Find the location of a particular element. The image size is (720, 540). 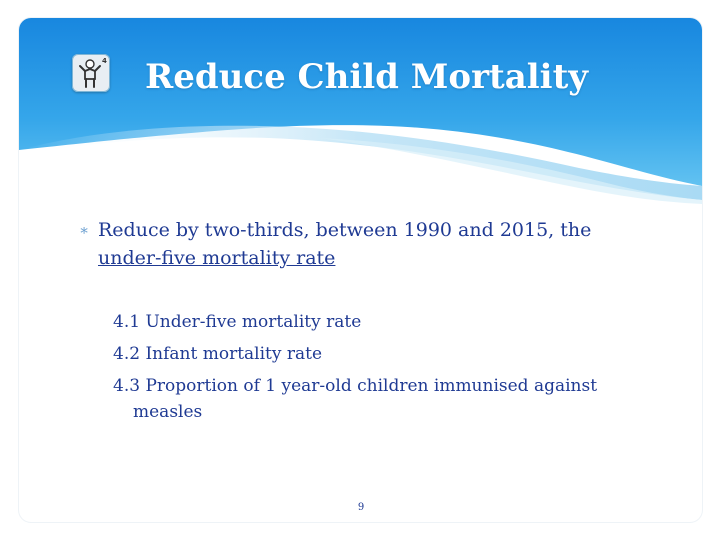

page-number: 9 is located at coordinates (361, 507).